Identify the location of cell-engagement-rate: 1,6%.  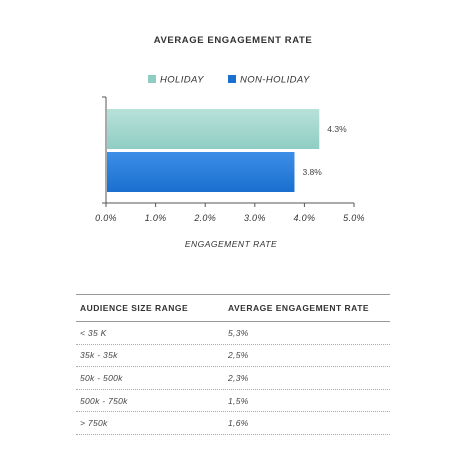
(238, 423).